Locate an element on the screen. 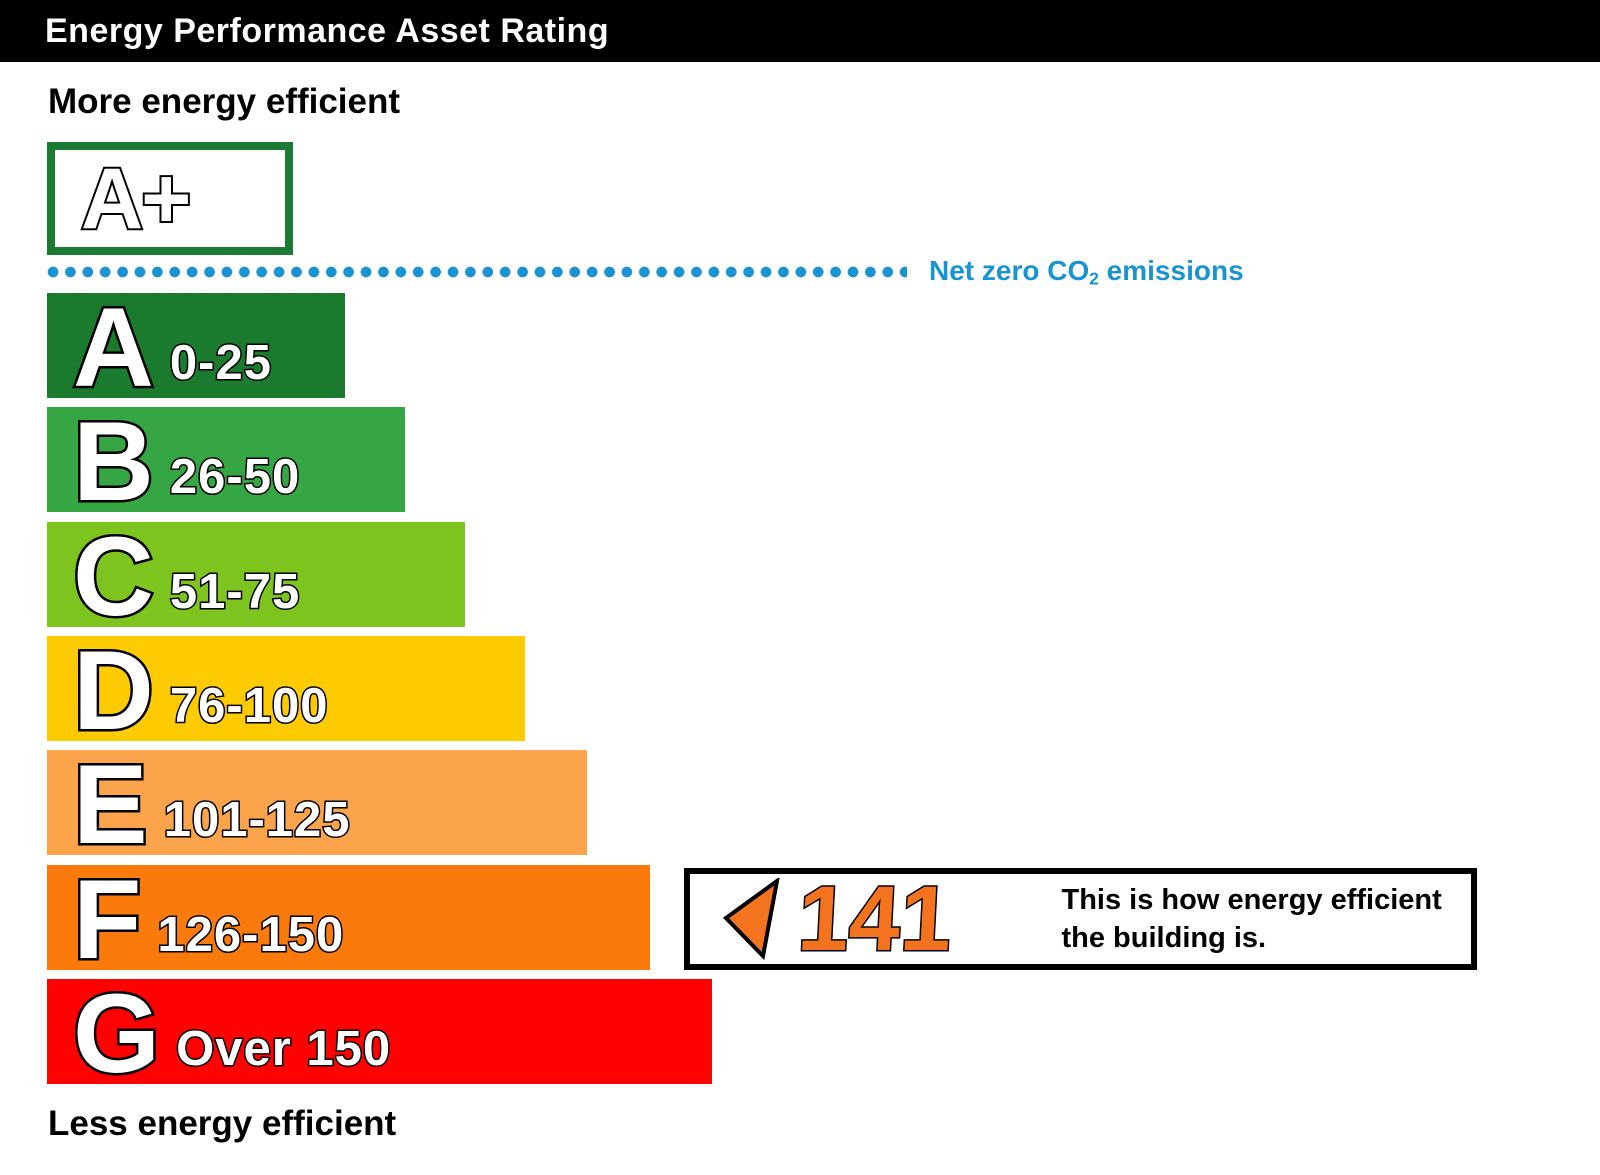  band-letter: B is located at coordinates (114, 461).